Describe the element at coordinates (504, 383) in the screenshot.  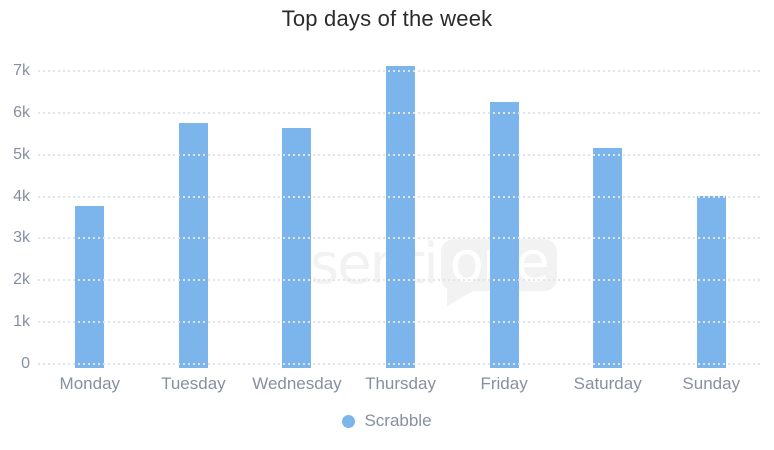
I see `x-axis-category-label: Friday` at that location.